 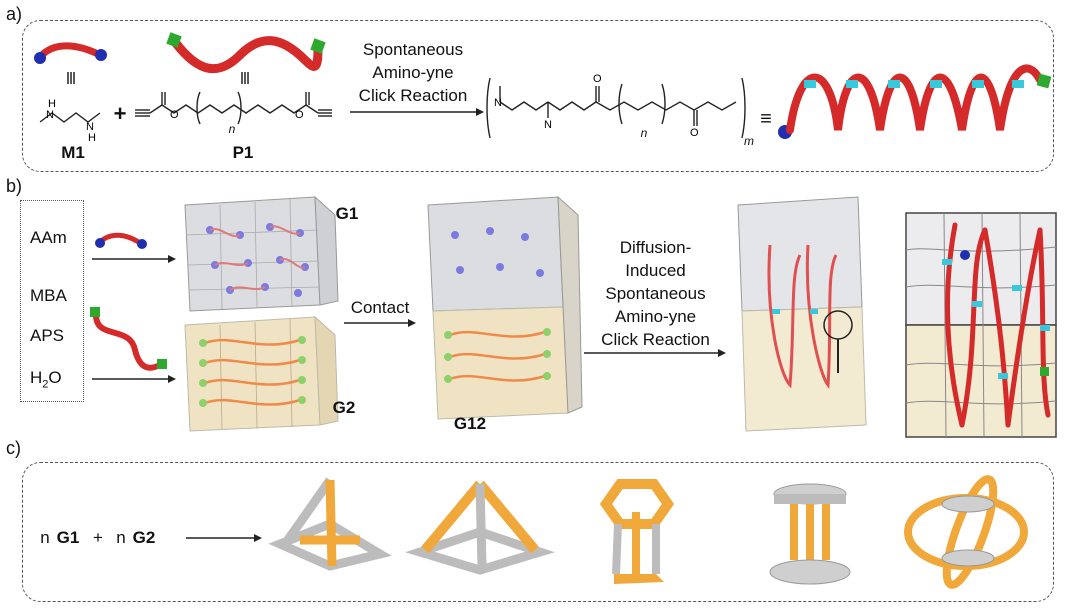 I want to click on diffusion-label-line1: Diffusion-, so click(x=655, y=247).